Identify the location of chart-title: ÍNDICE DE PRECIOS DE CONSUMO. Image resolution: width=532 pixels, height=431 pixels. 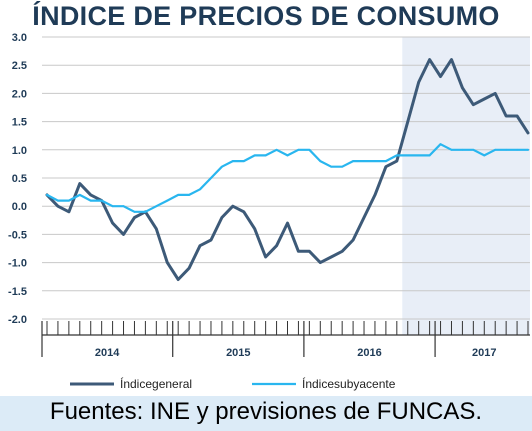
(266, 16).